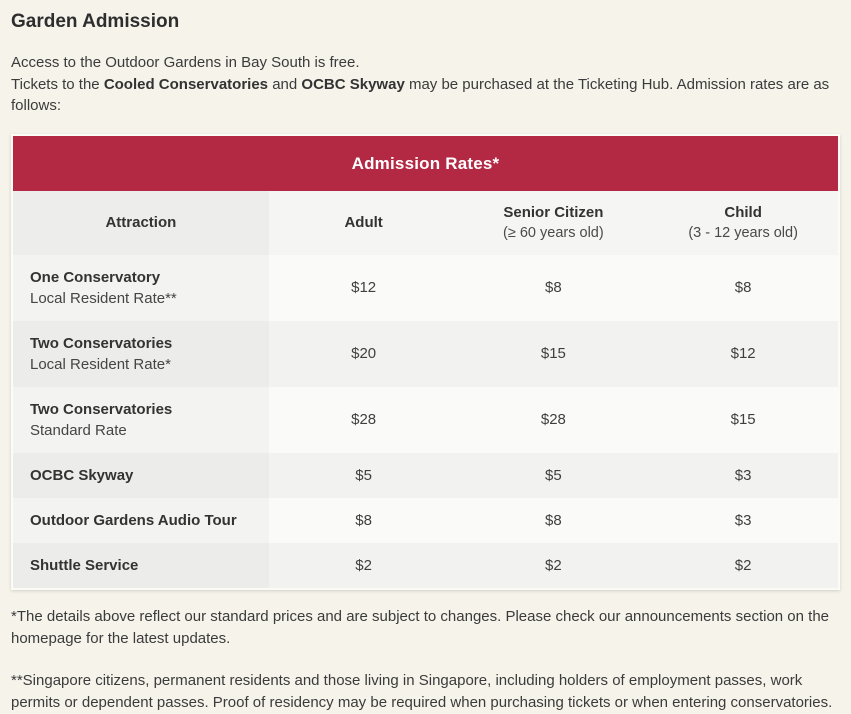 The image size is (851, 714). I want to click on attraction-cell: OCBC Skyway, so click(141, 475).